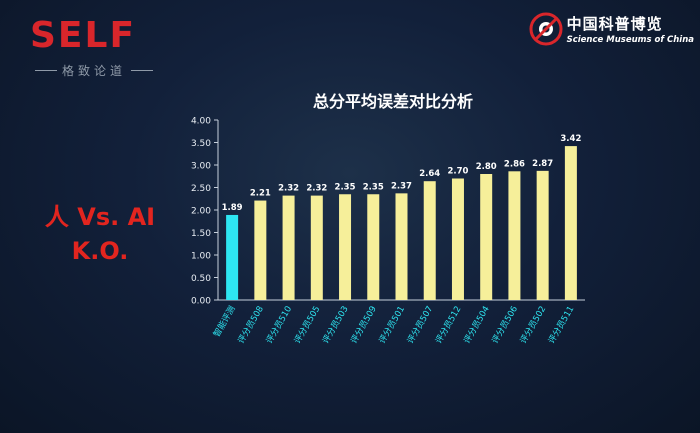 Image resolution: width=700 pixels, height=433 pixels. I want to click on x-tick-label: 评分员510, so click(280, 325).